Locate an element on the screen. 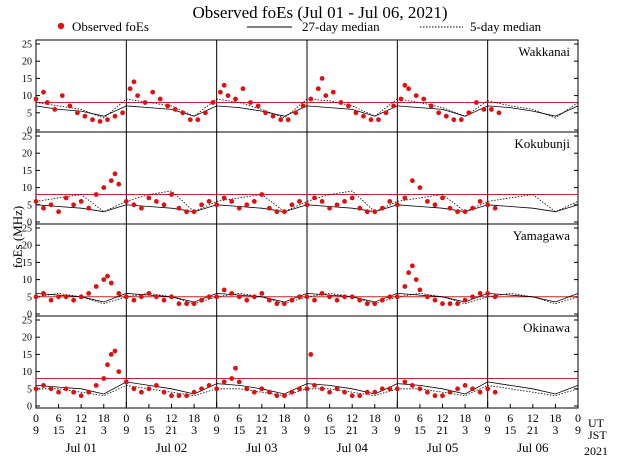 This screenshot has height=457, width=640. jst-tick-label: 21 is located at coordinates (443, 430).